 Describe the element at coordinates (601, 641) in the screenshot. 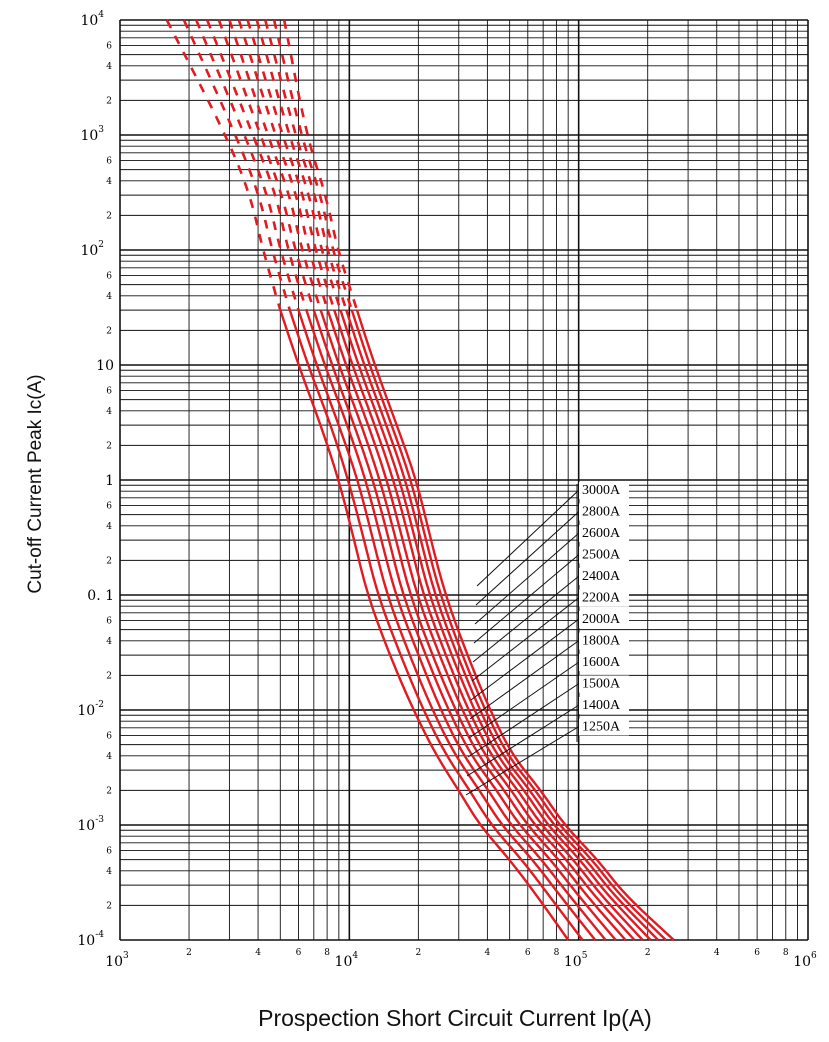

I see `rating-label-1800A: 1800A` at that location.